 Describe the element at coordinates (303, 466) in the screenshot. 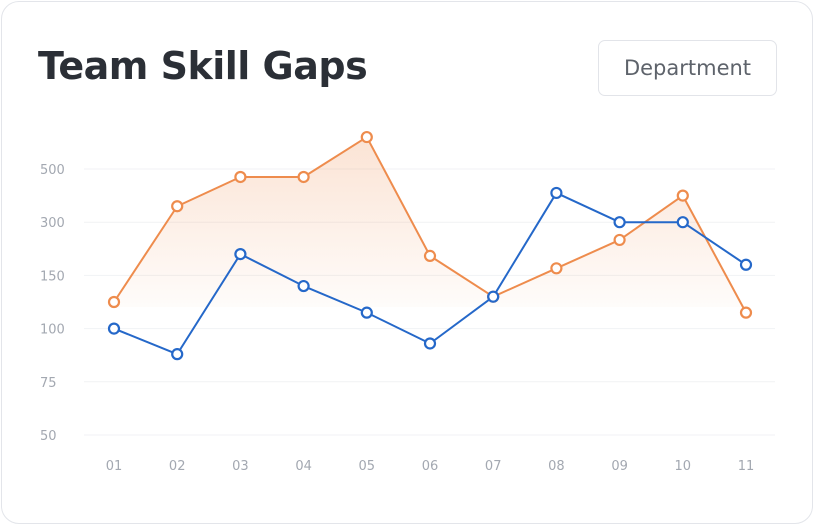

I see `x-tick-label: 04` at that location.